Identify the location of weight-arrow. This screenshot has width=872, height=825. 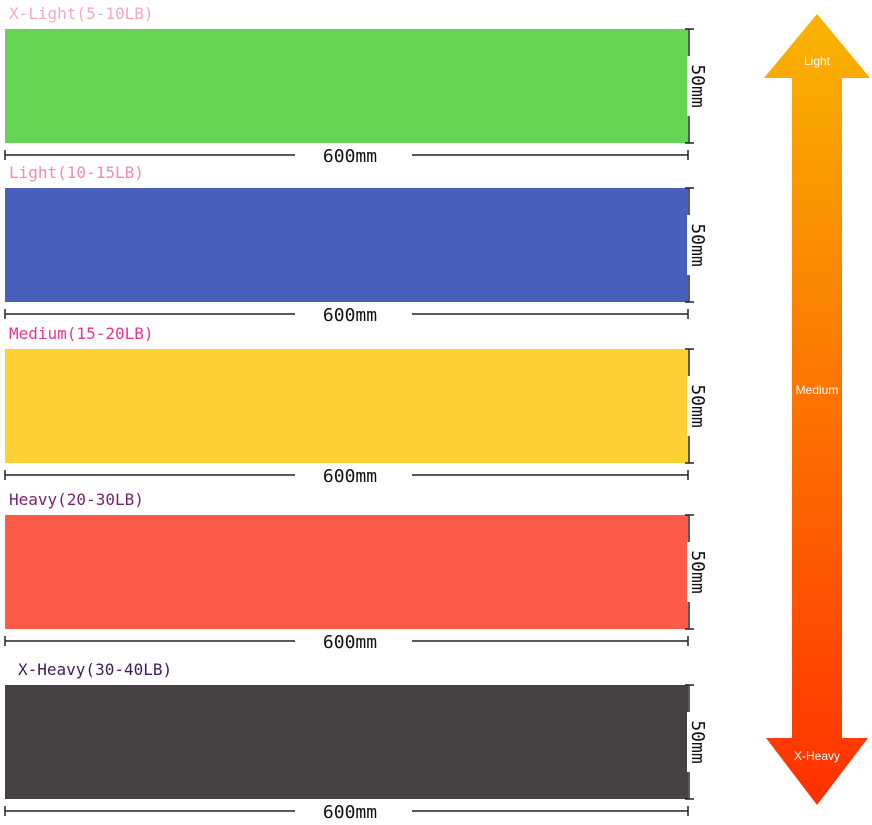
(817, 409).